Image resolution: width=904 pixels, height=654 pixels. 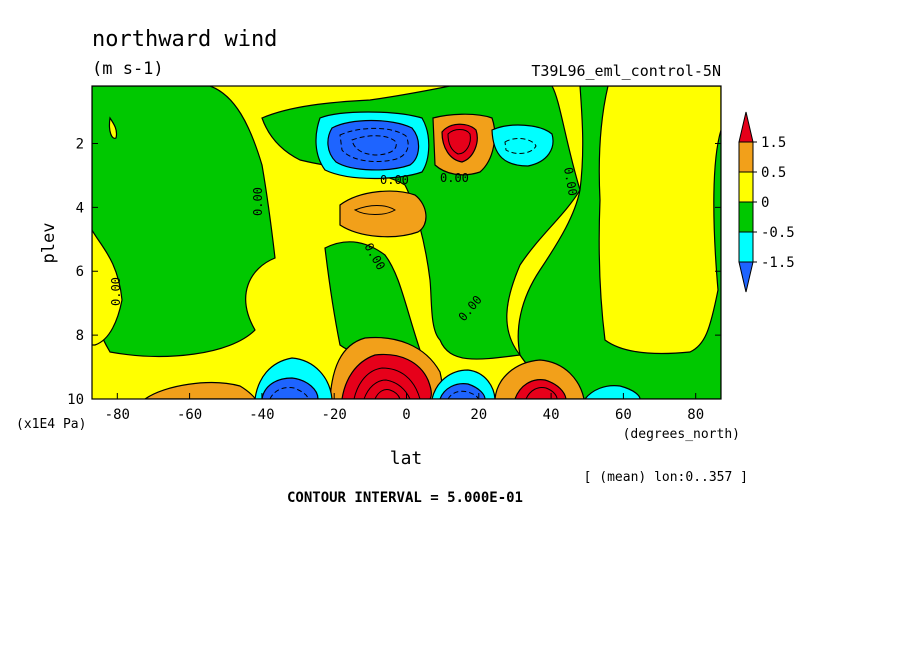 What do you see at coordinates (199, 390) in the screenshot?
I see `orange-region-surface-left` at bounding box center [199, 390].